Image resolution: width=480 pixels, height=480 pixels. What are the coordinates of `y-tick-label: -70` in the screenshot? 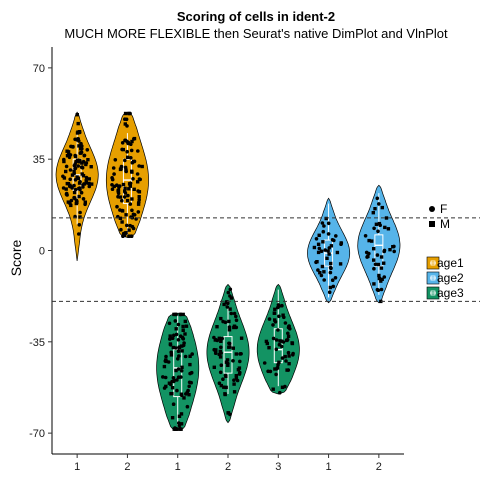 It's located at (37, 434).